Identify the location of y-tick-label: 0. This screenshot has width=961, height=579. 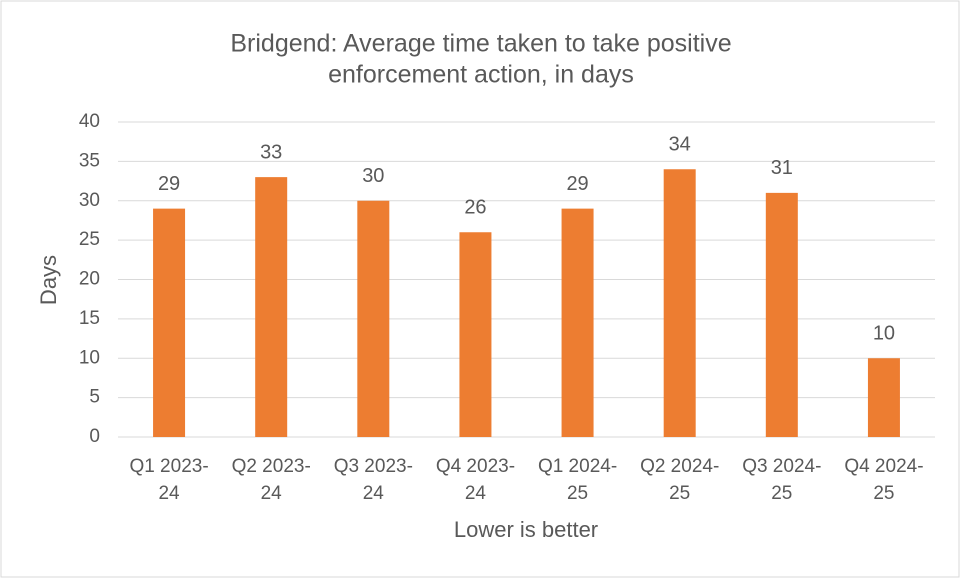
(94, 436).